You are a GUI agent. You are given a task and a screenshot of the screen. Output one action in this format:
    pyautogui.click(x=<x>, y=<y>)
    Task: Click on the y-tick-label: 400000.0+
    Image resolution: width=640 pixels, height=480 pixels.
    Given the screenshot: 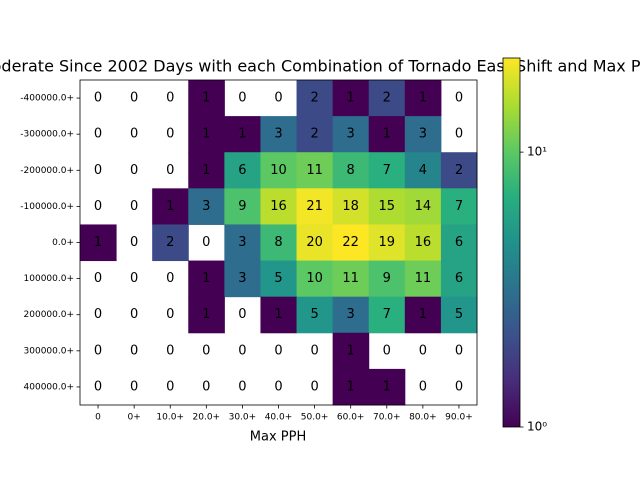 What is the action you would take?
    pyautogui.click(x=49, y=387)
    